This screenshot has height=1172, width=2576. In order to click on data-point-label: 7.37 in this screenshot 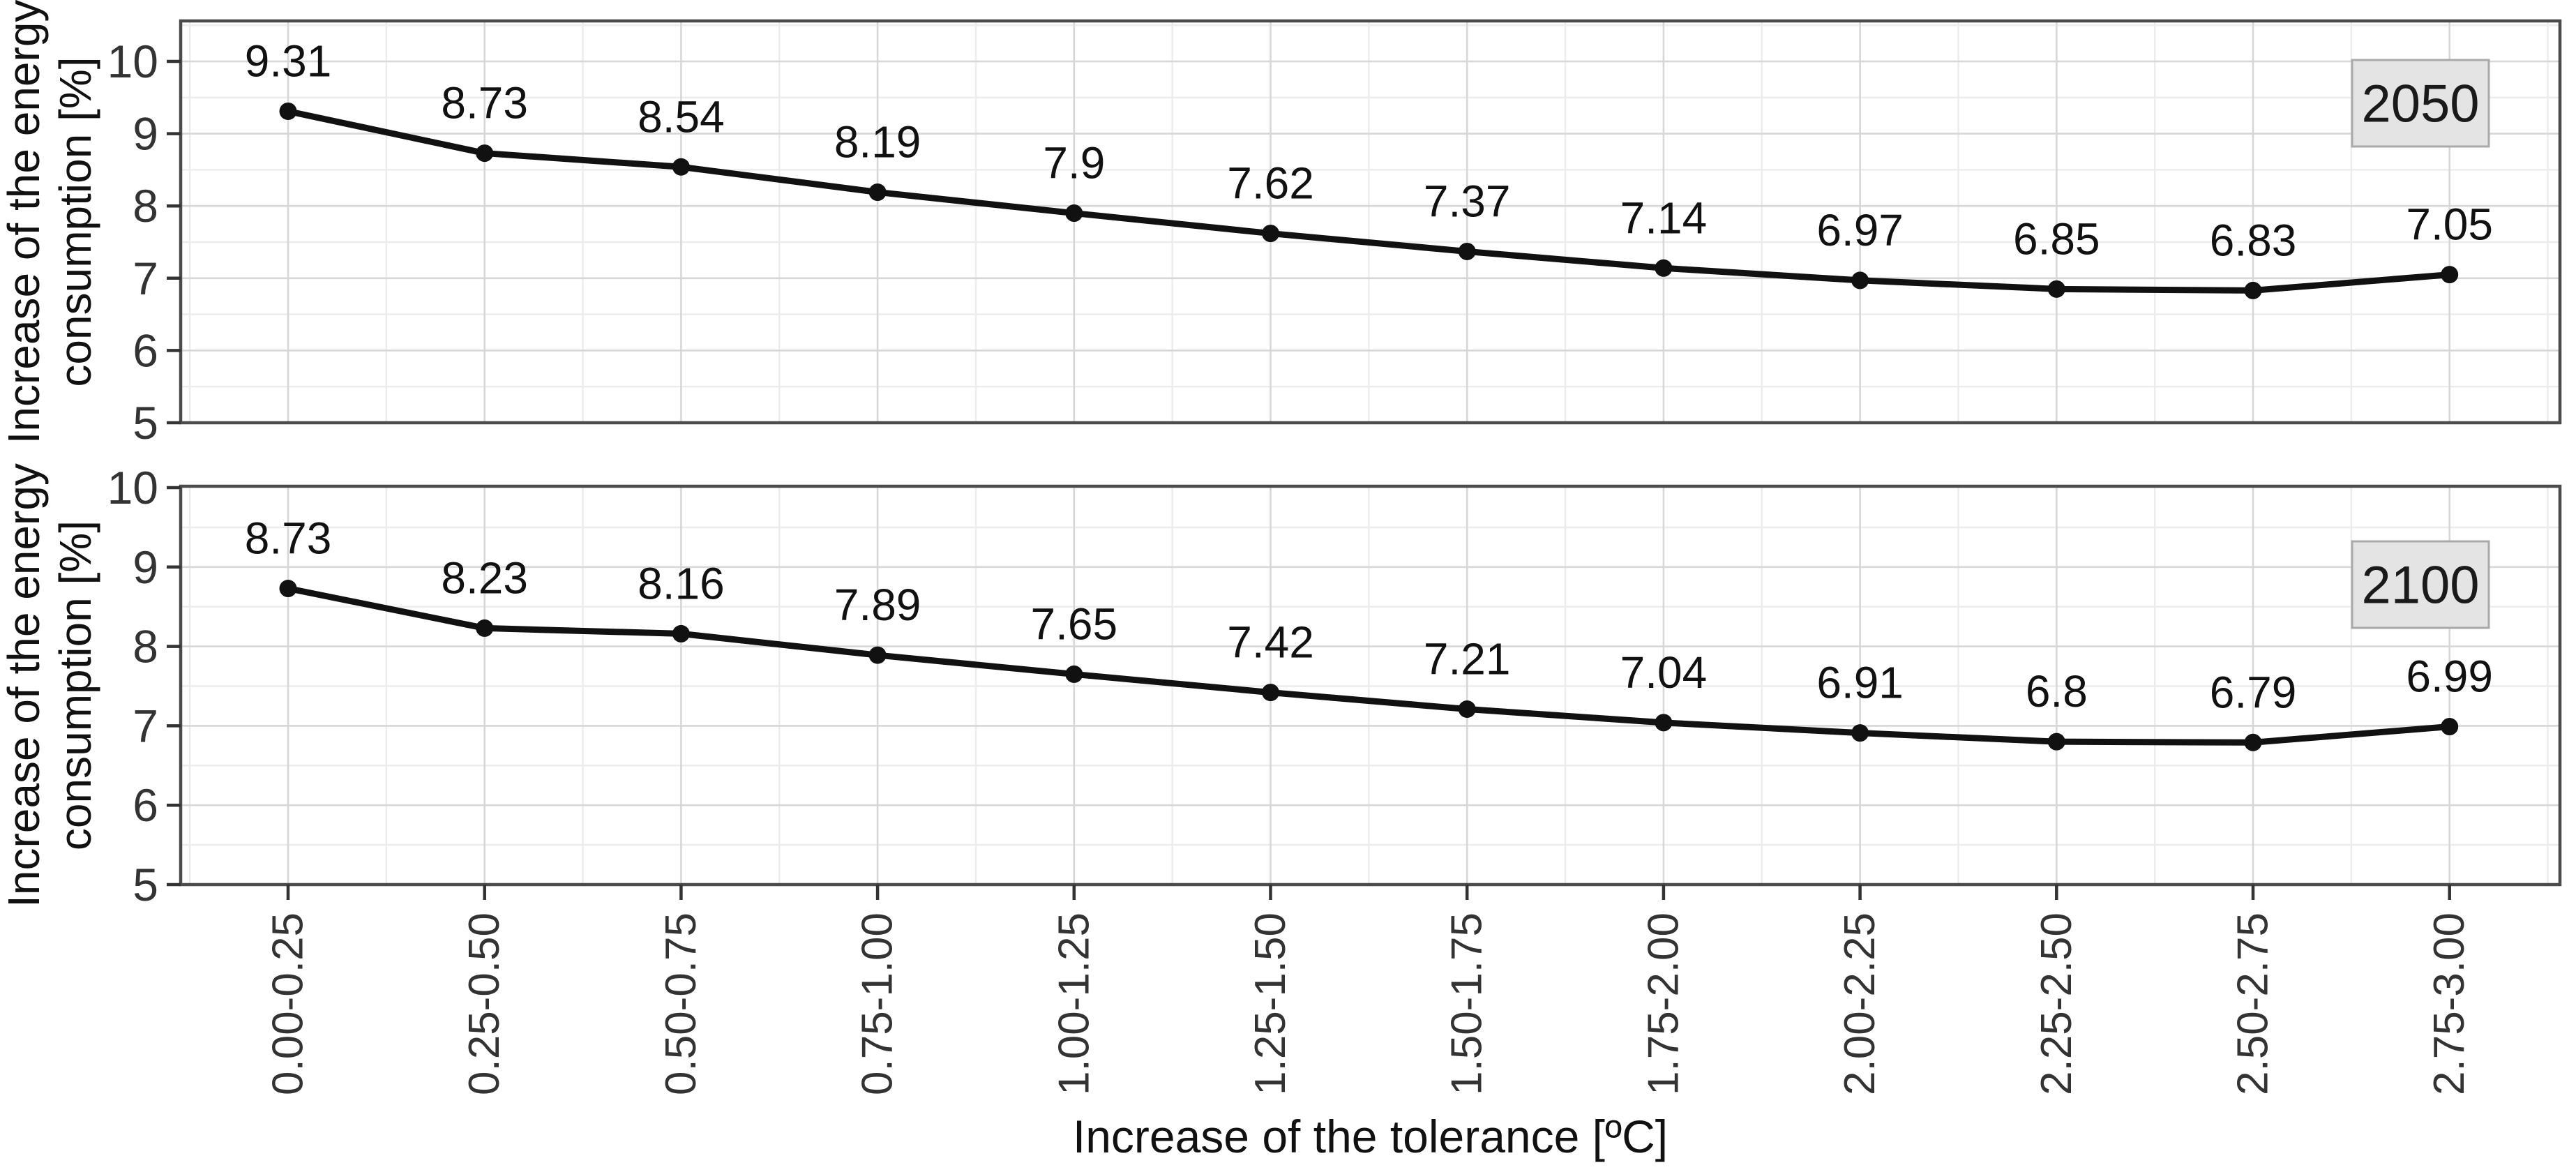, I will do `click(1467, 201)`.